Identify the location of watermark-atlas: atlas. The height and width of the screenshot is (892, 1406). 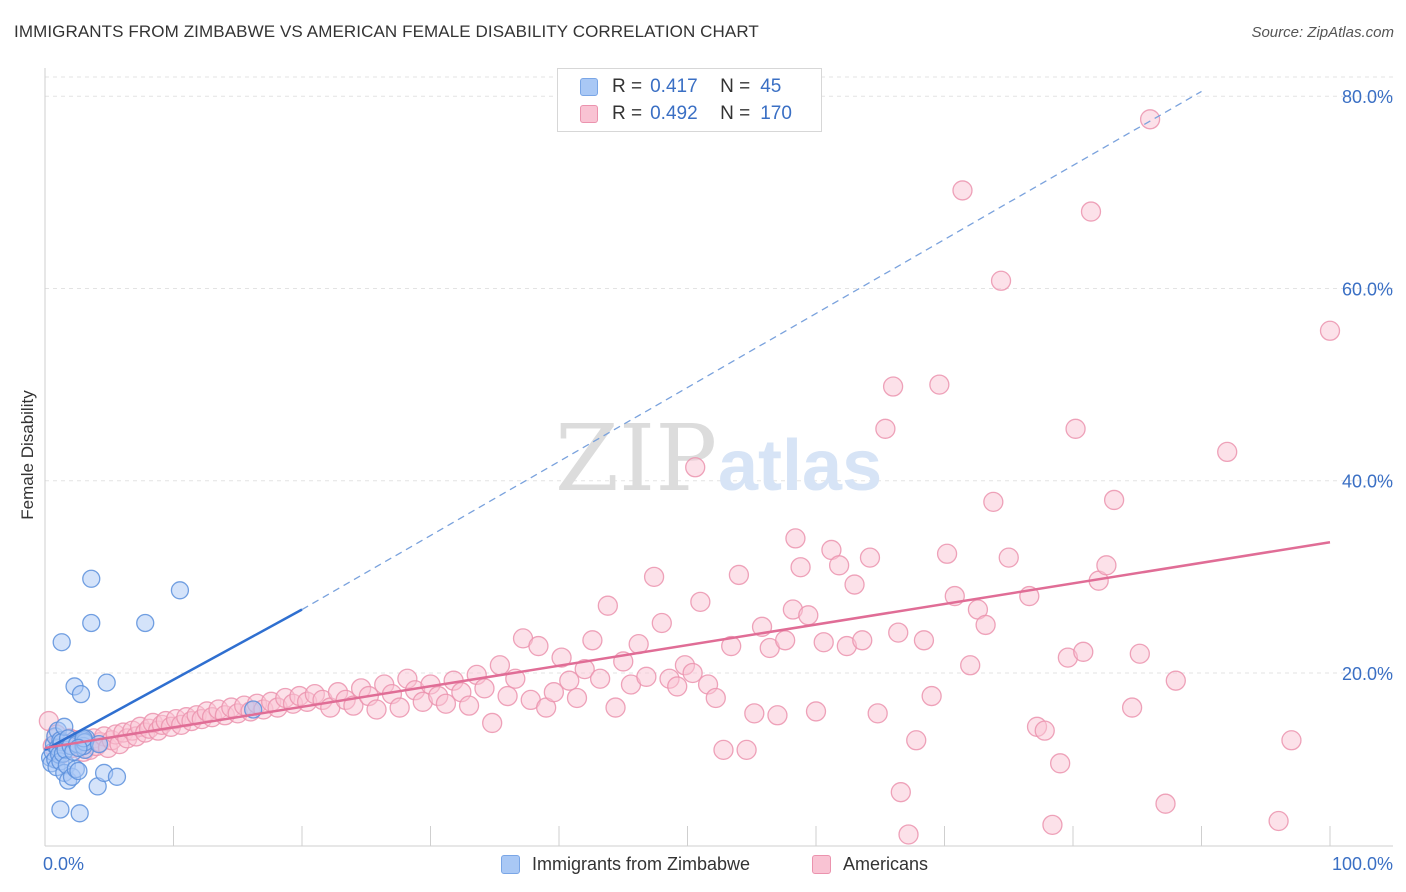
(800, 466).